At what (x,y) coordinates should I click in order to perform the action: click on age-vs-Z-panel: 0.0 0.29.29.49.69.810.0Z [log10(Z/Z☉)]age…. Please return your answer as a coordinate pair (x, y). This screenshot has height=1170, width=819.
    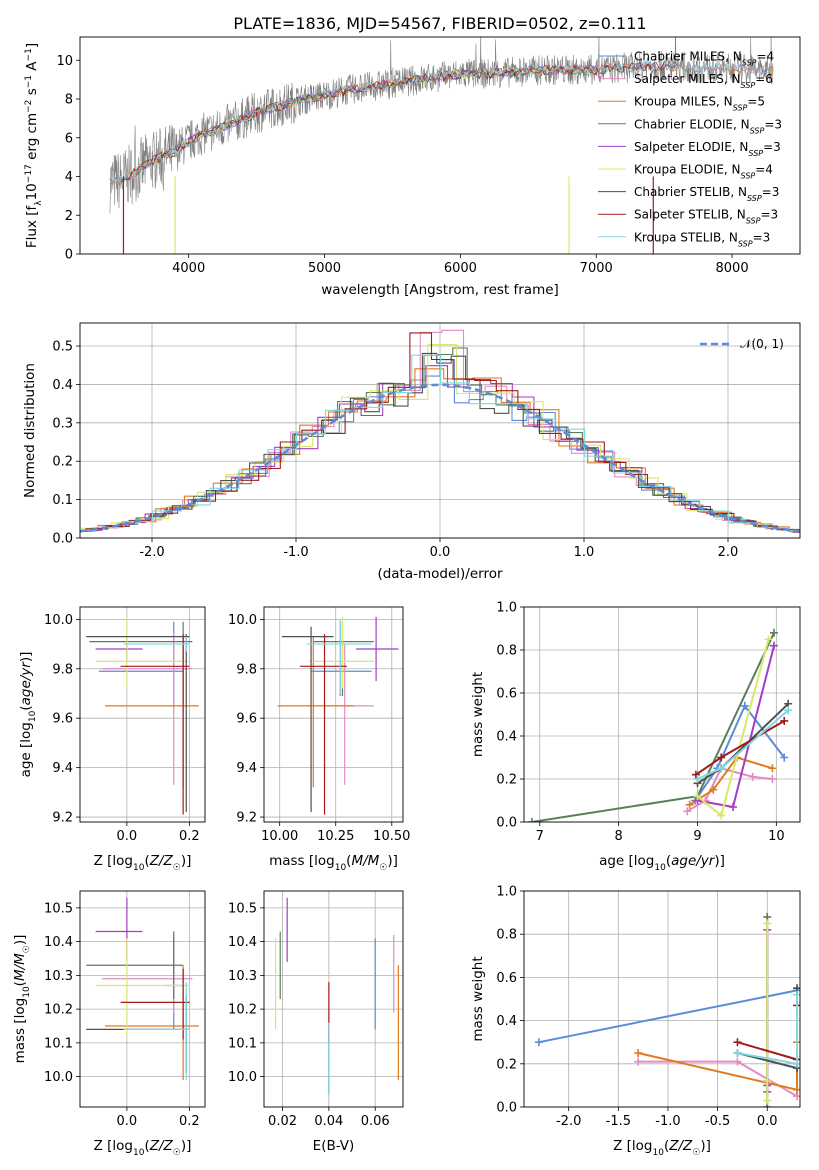
    Looking at the image, I should click on (112, 739).